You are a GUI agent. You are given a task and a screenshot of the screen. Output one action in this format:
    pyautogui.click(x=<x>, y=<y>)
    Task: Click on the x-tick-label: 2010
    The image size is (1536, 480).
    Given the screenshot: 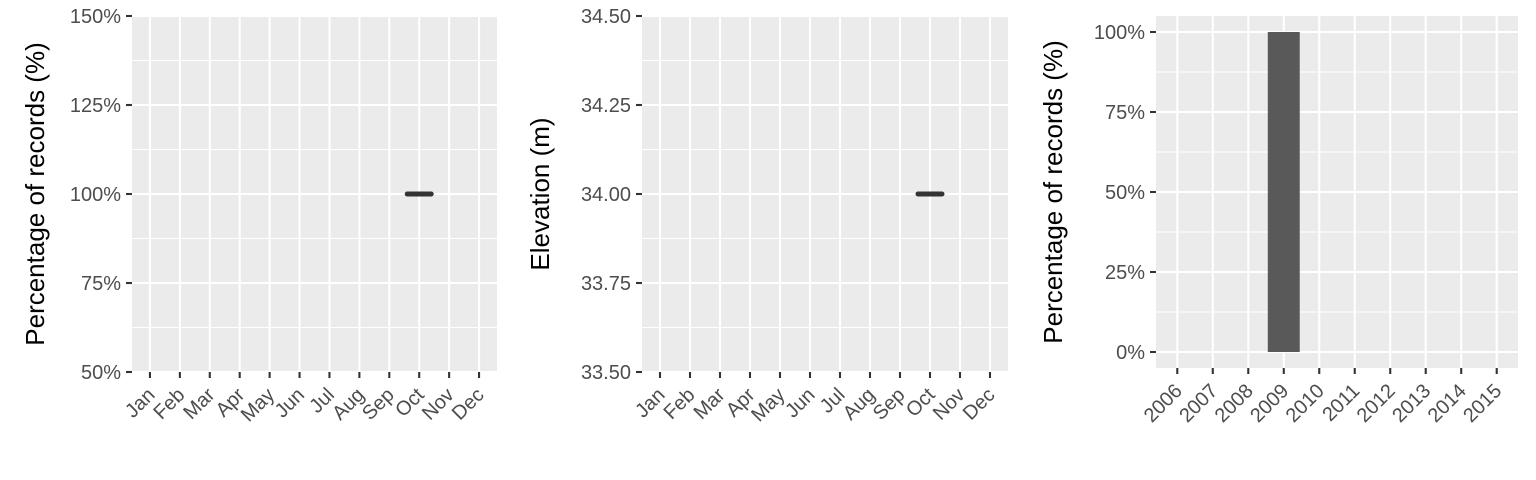 What is the action you would take?
    pyautogui.click(x=1305, y=403)
    